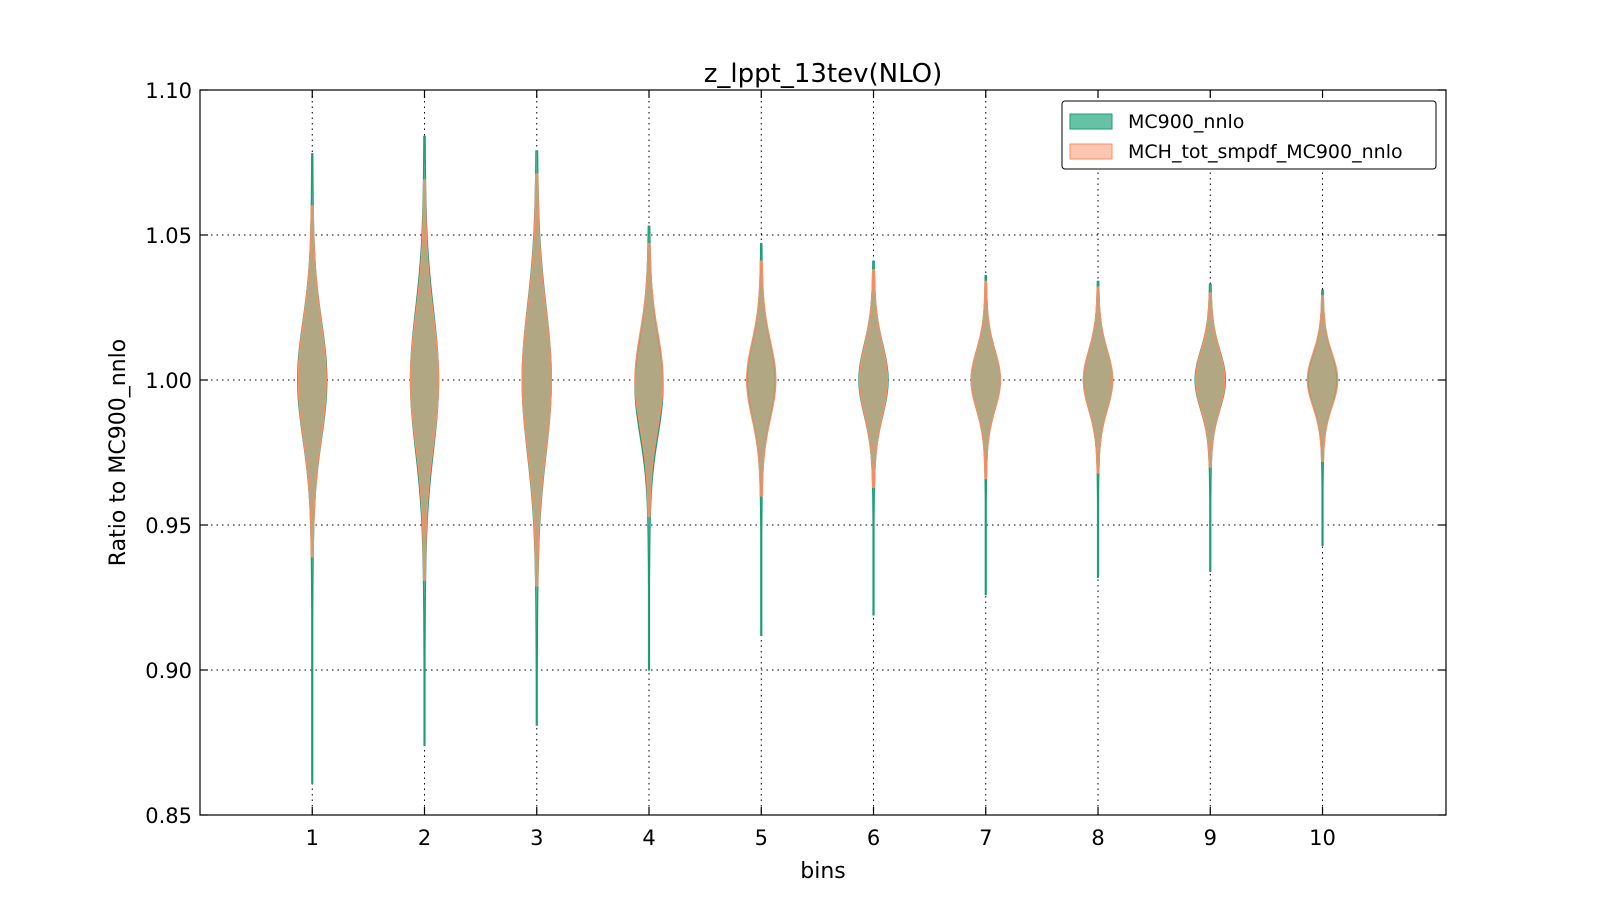  Describe the element at coordinates (118, 452) in the screenshot. I see `y-axis-label: Ratio to MC900_nnlo` at that location.